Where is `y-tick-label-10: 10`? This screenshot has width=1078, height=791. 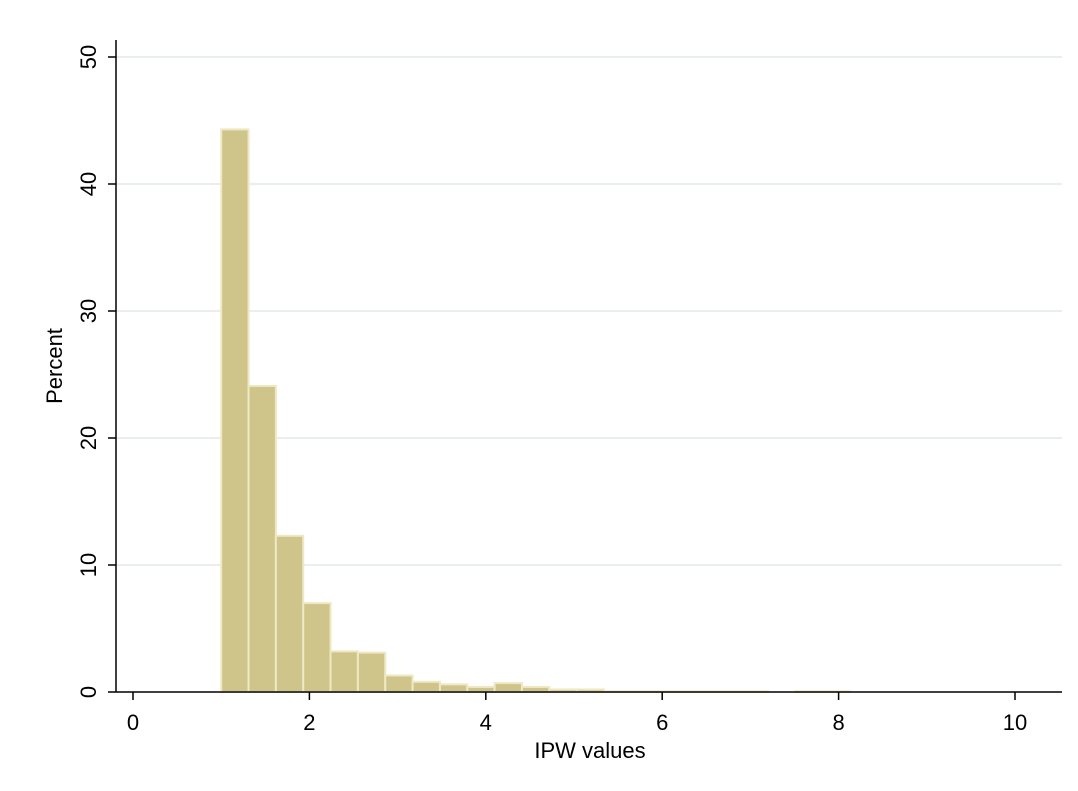
y-tick-label-10: 10 is located at coordinates (88, 565).